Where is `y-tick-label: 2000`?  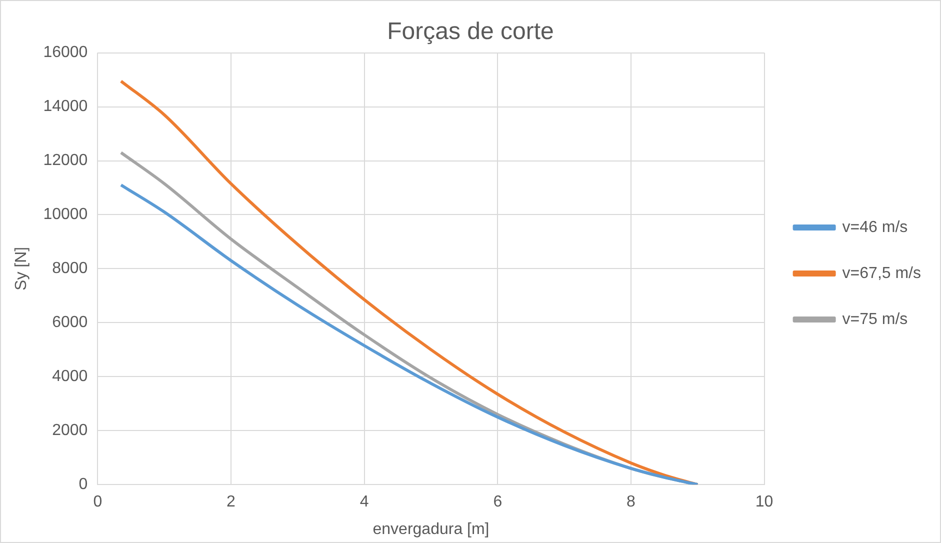 y-tick-label: 2000 is located at coordinates (70, 431).